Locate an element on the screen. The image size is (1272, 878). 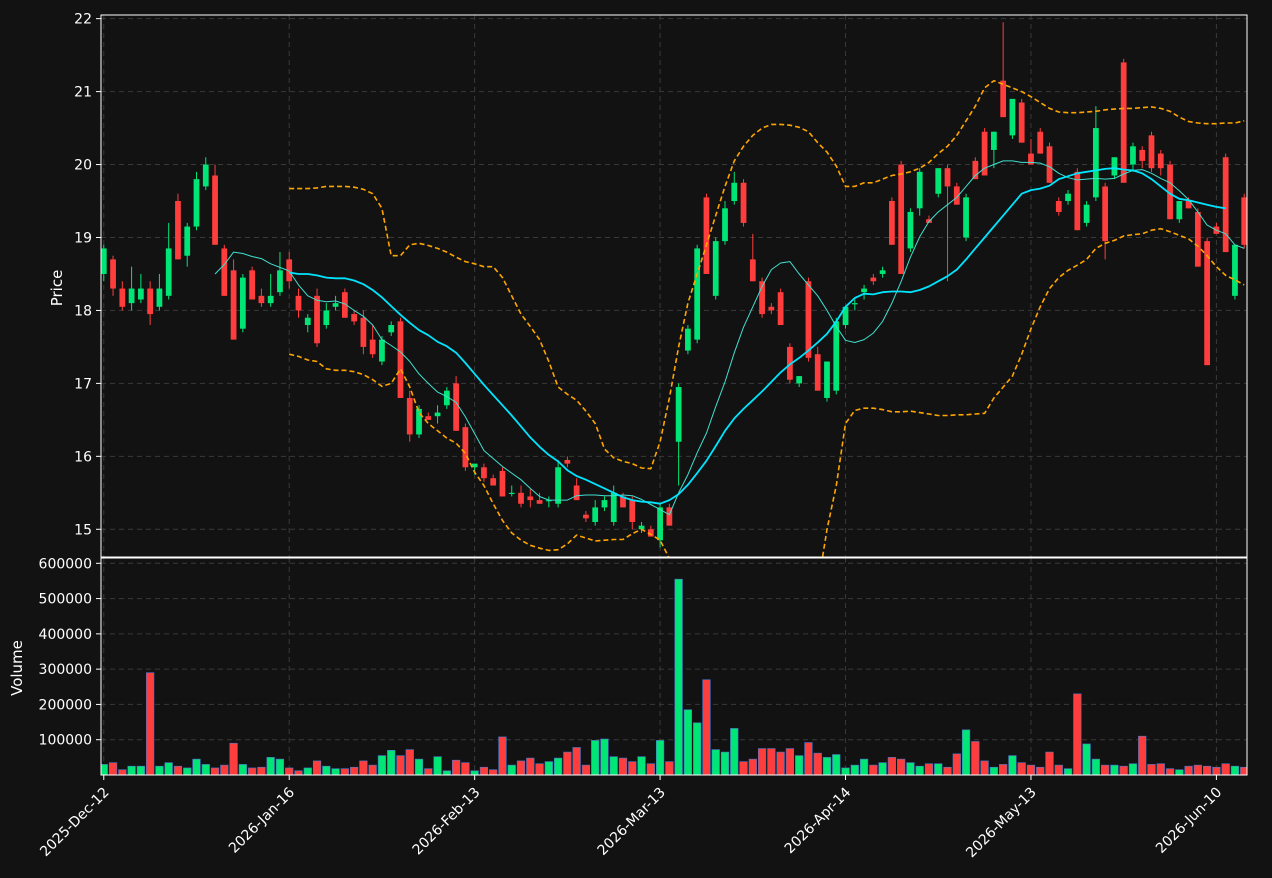
price-tick-label: 21 is located at coordinates (83, 93).